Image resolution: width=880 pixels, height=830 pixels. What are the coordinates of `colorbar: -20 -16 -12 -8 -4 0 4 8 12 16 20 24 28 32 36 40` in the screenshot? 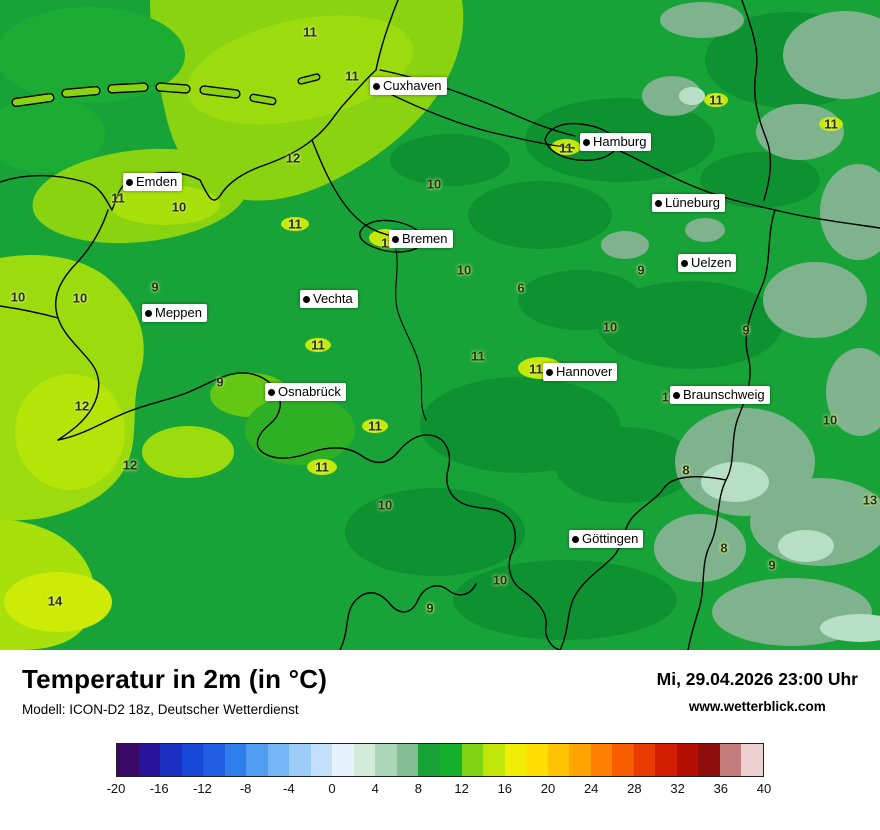 It's located at (439, 771).